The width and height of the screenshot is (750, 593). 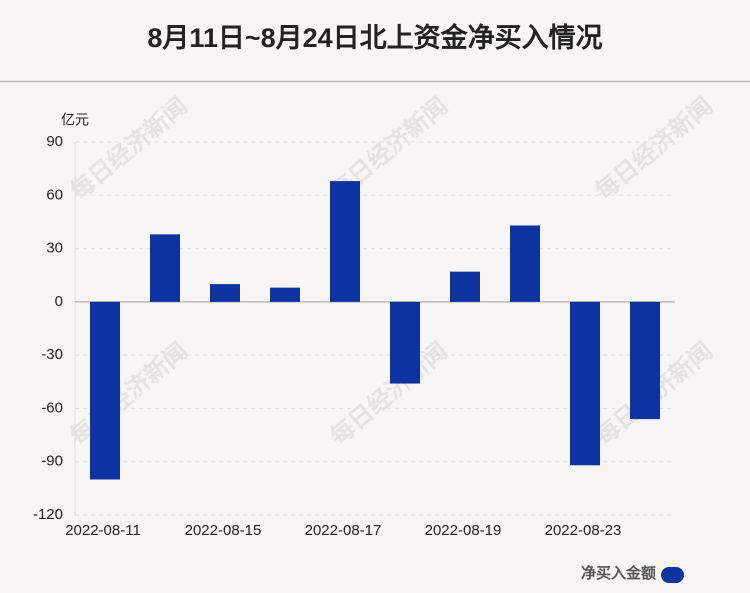 I want to click on x-tick-label: 2022-08-15, so click(x=223, y=530).